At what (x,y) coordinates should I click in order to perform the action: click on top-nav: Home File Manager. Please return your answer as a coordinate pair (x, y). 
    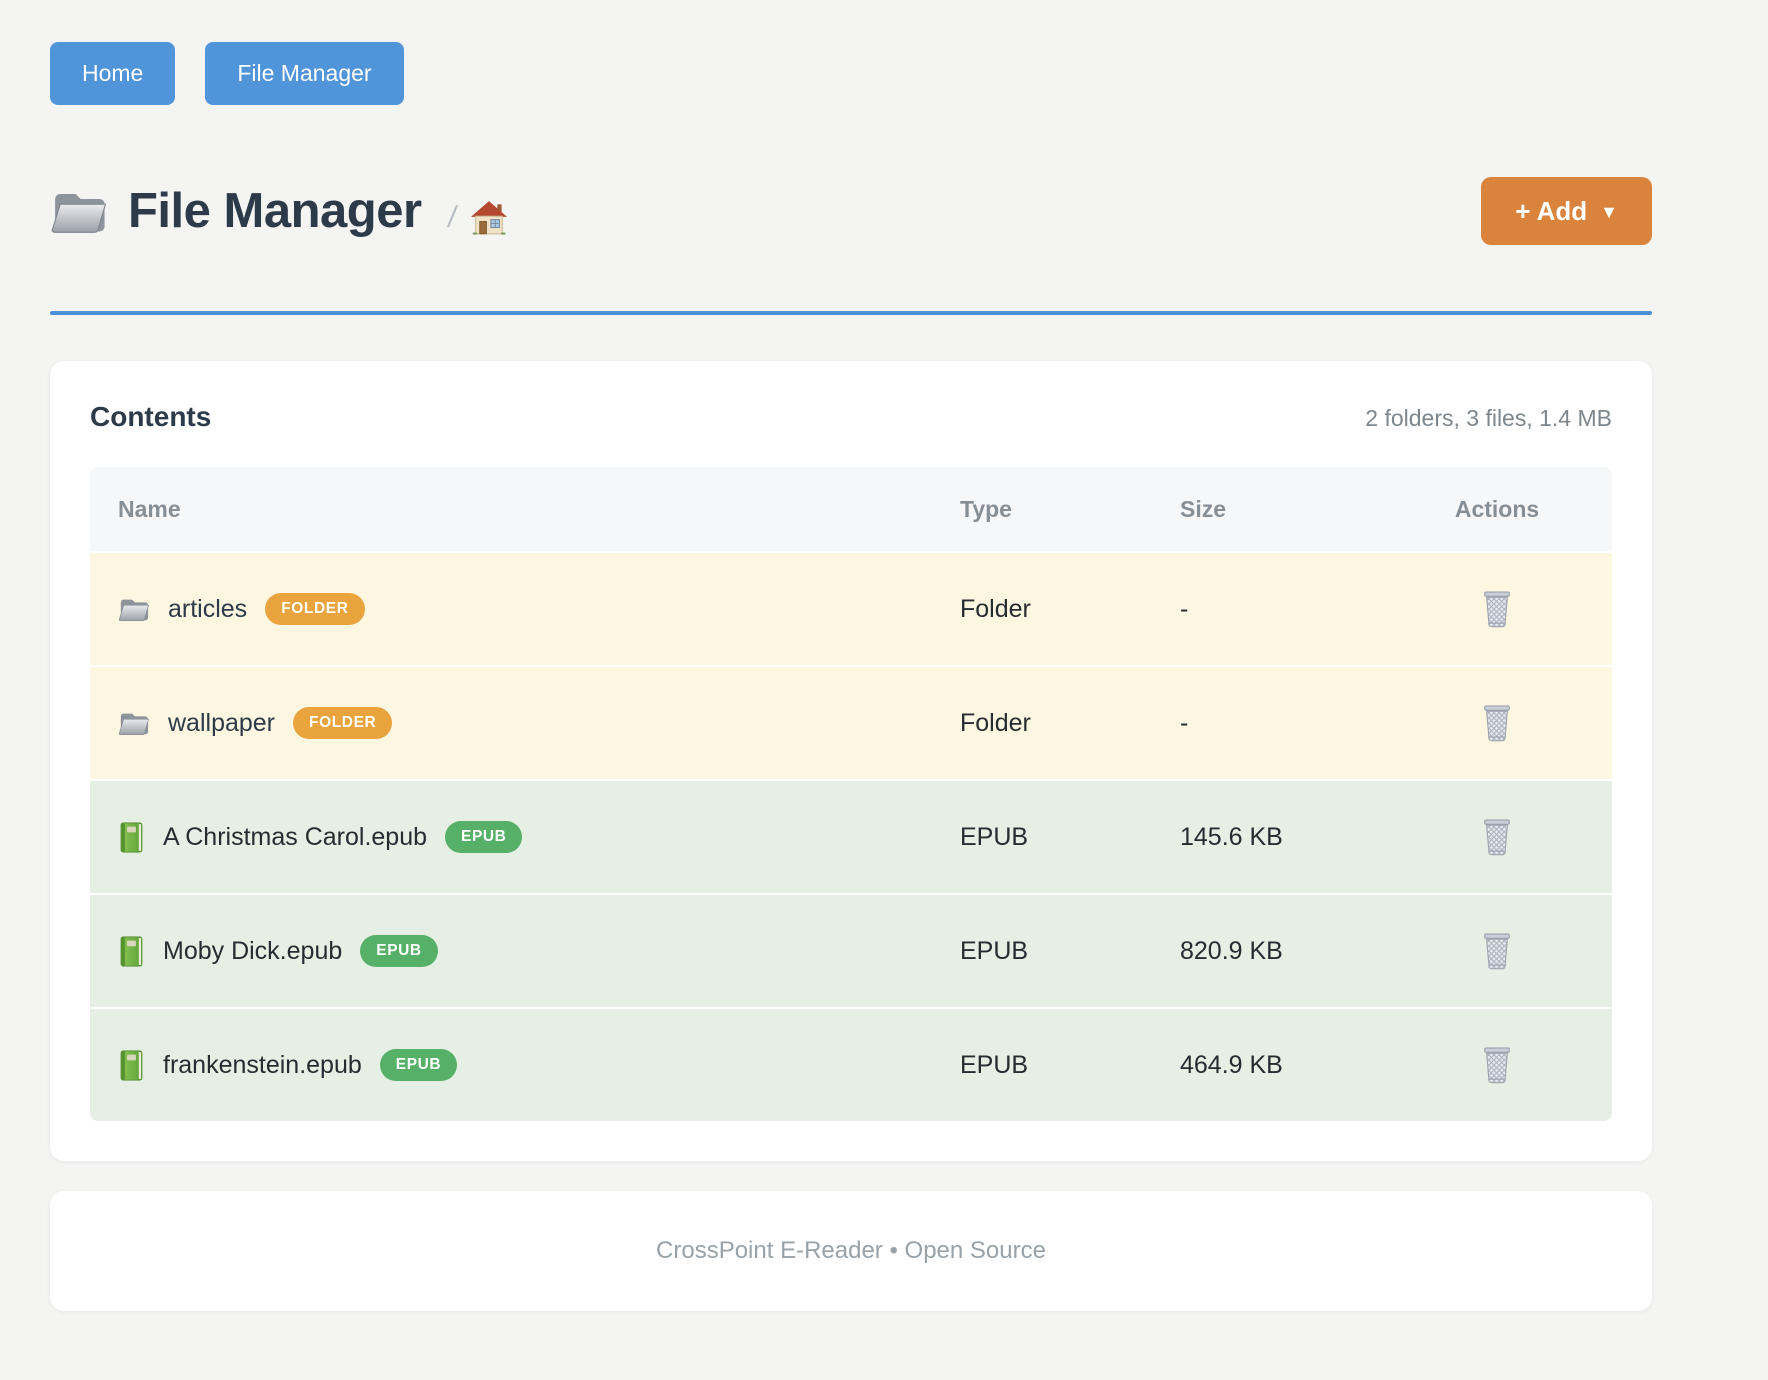
    Looking at the image, I should click on (851, 73).